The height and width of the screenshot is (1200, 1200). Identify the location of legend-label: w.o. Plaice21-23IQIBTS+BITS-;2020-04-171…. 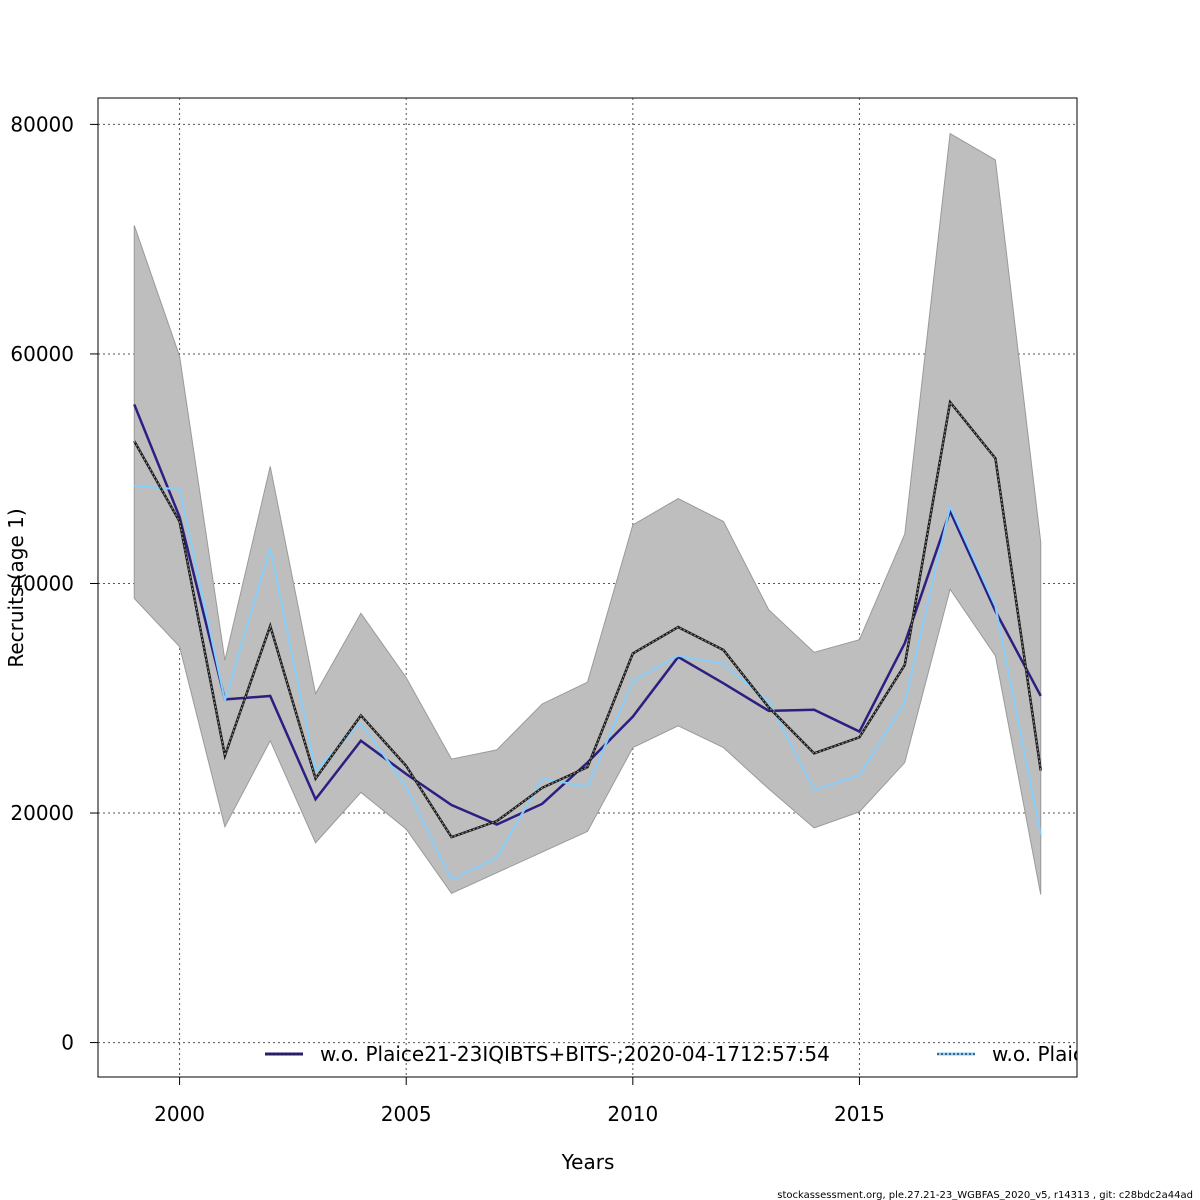
(575, 1054).